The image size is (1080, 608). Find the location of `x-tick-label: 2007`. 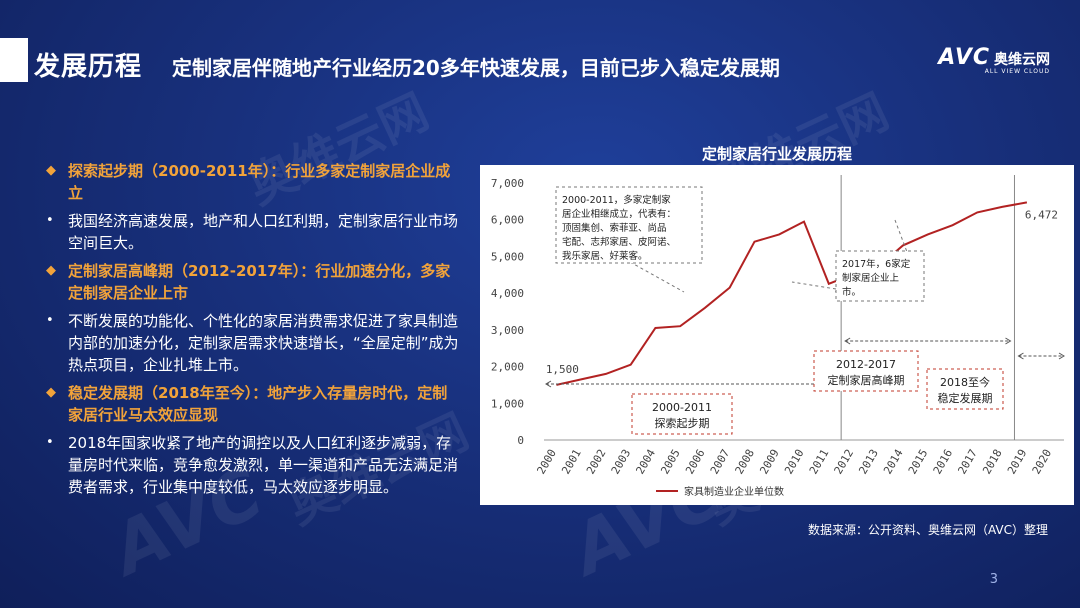

x-tick-label: 2007 is located at coordinates (720, 461).